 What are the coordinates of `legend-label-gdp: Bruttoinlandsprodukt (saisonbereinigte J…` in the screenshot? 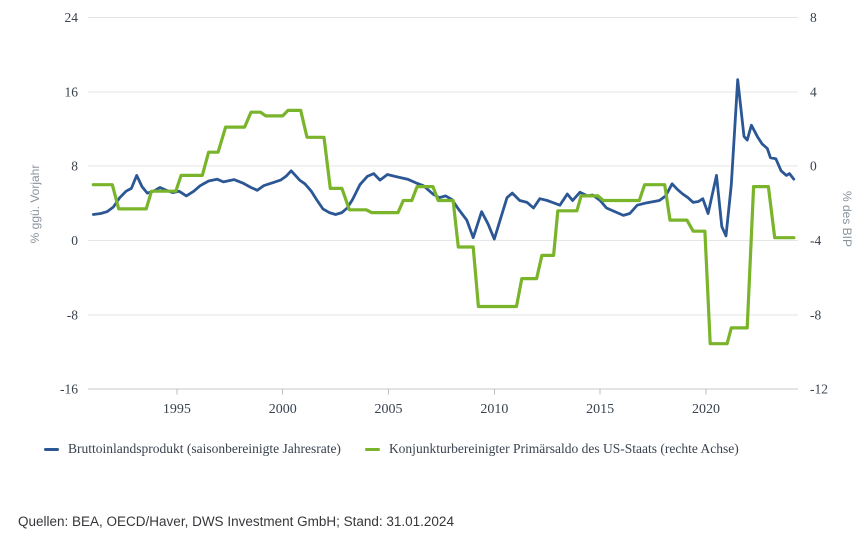 It's located at (204, 448).